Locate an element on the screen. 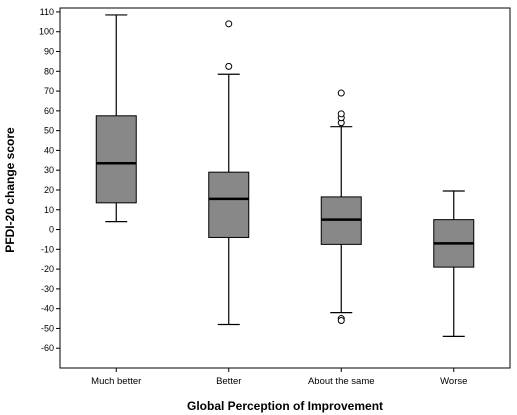 The image size is (517, 415). x-axis: Much better Better About the same Worse is located at coordinates (279, 377).